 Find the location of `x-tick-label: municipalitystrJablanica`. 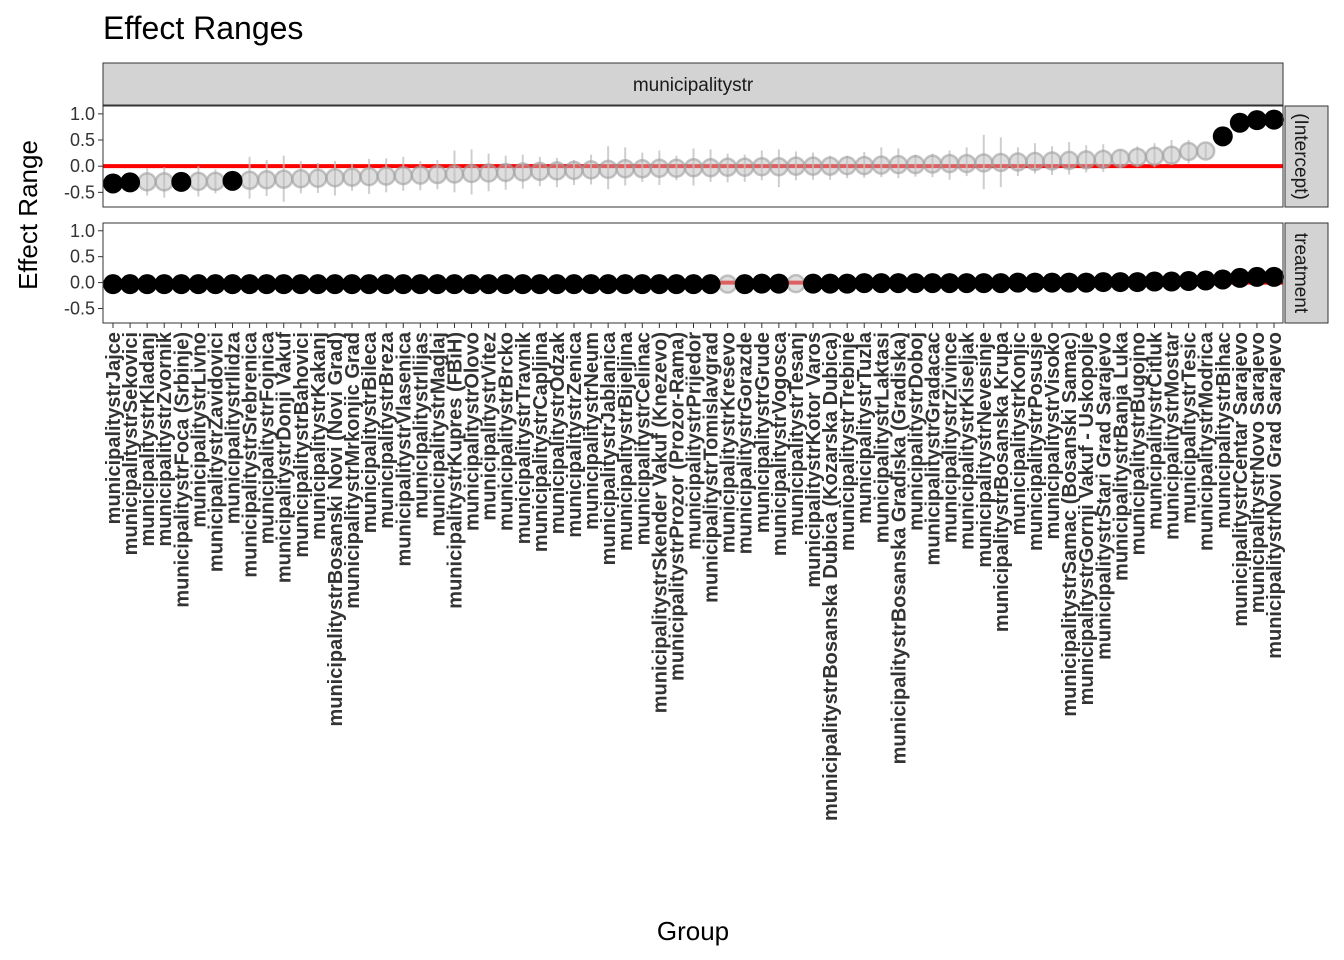

x-tick-label: municipalitystrJablanica is located at coordinates (609, 448).